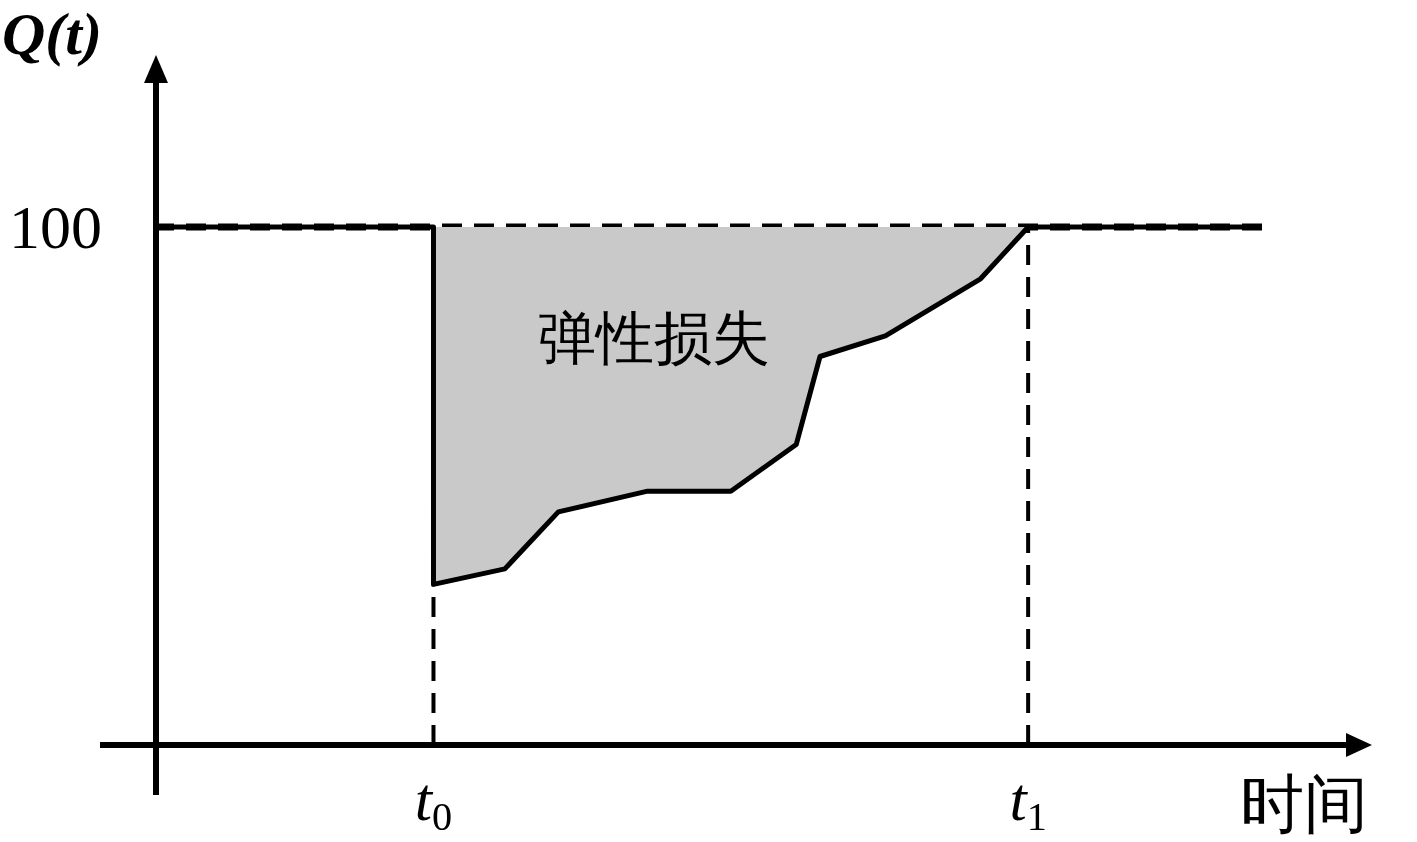  What do you see at coordinates (653, 338) in the screenshot?
I see `annotation: 弹性损失` at bounding box center [653, 338].